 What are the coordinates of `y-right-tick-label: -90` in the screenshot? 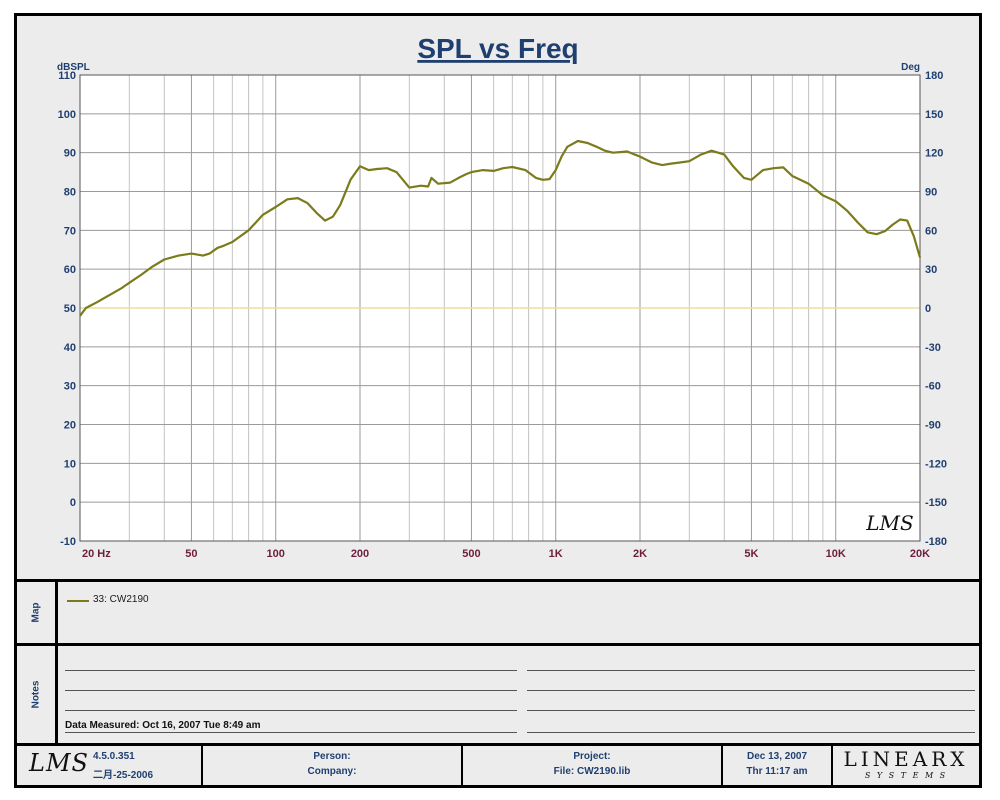 It's located at (933, 426).